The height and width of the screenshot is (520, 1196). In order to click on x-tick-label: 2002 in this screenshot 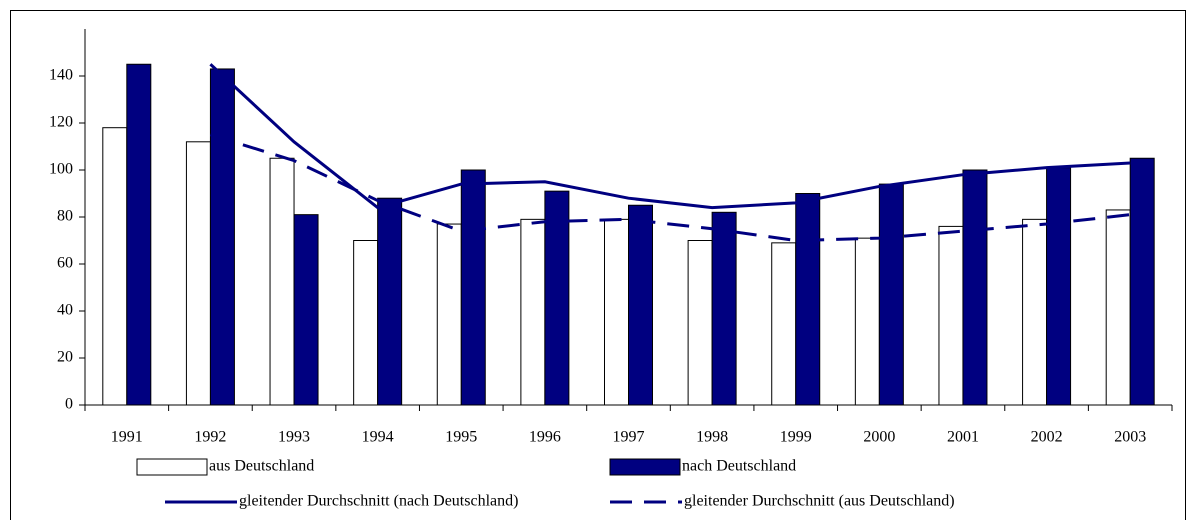, I will do `click(1047, 437)`.